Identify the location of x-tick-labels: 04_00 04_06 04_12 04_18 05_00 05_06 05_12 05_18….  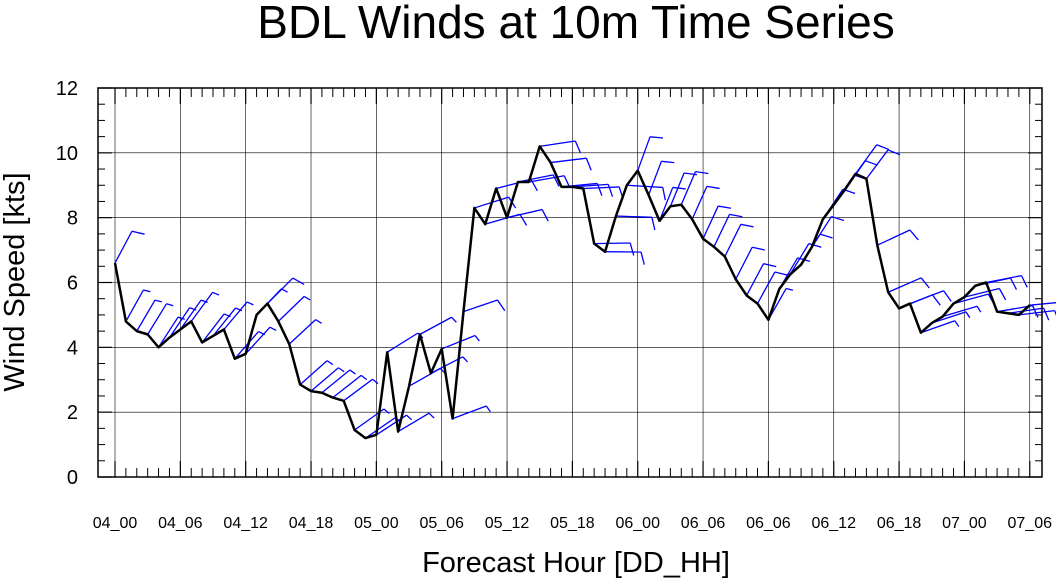
(573, 523).